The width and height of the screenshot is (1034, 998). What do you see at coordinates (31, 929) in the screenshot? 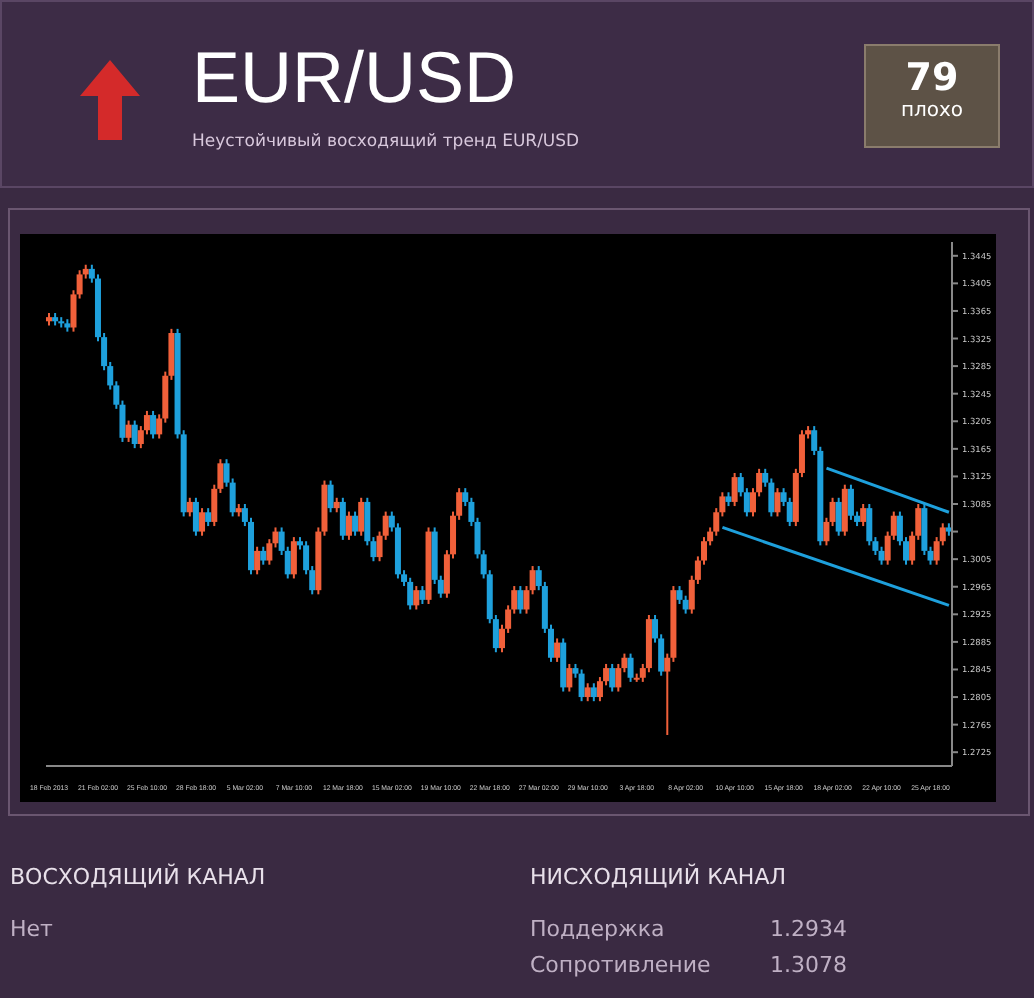
I see `text: Нет` at bounding box center [31, 929].